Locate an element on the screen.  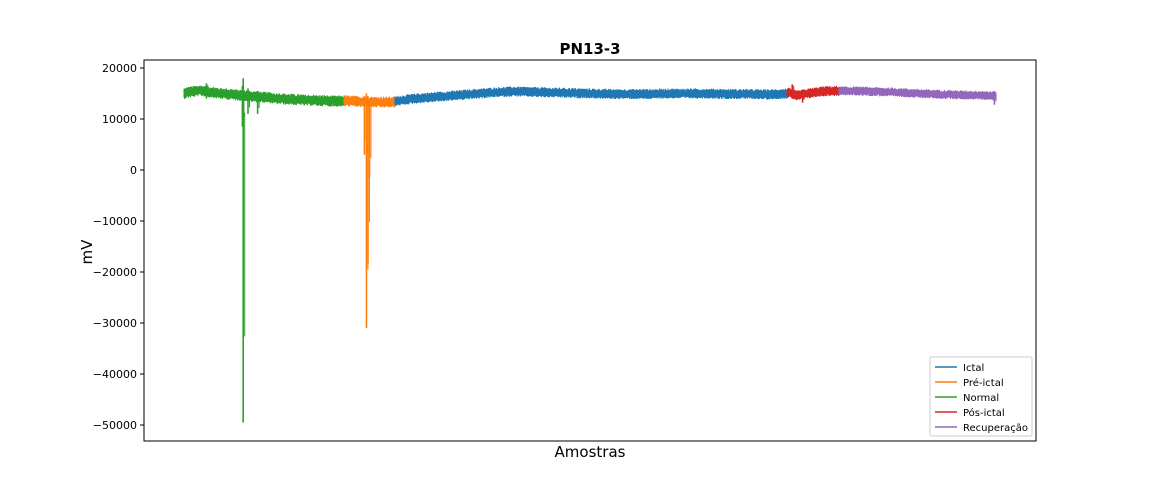
series-pós-ictal is located at coordinates (813, 93).